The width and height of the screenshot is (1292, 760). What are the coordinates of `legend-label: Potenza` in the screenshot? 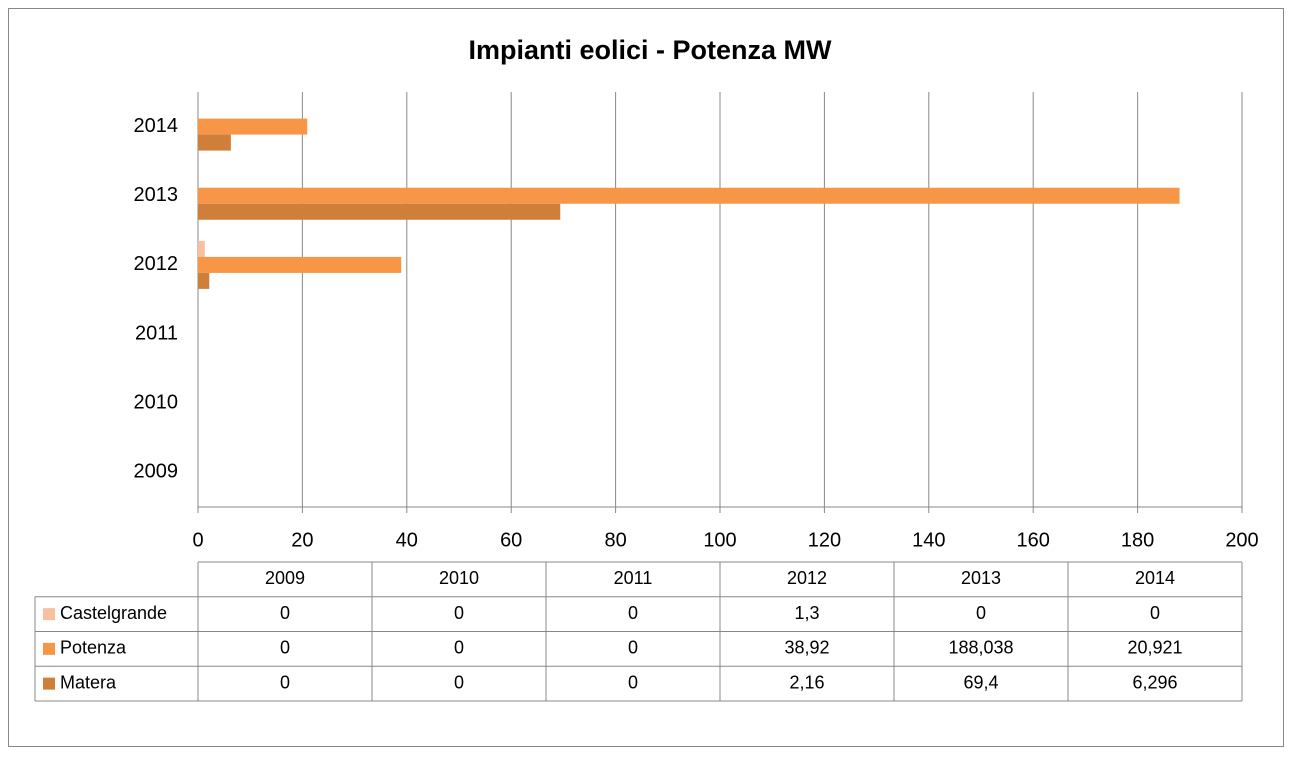 It's located at (93, 648).